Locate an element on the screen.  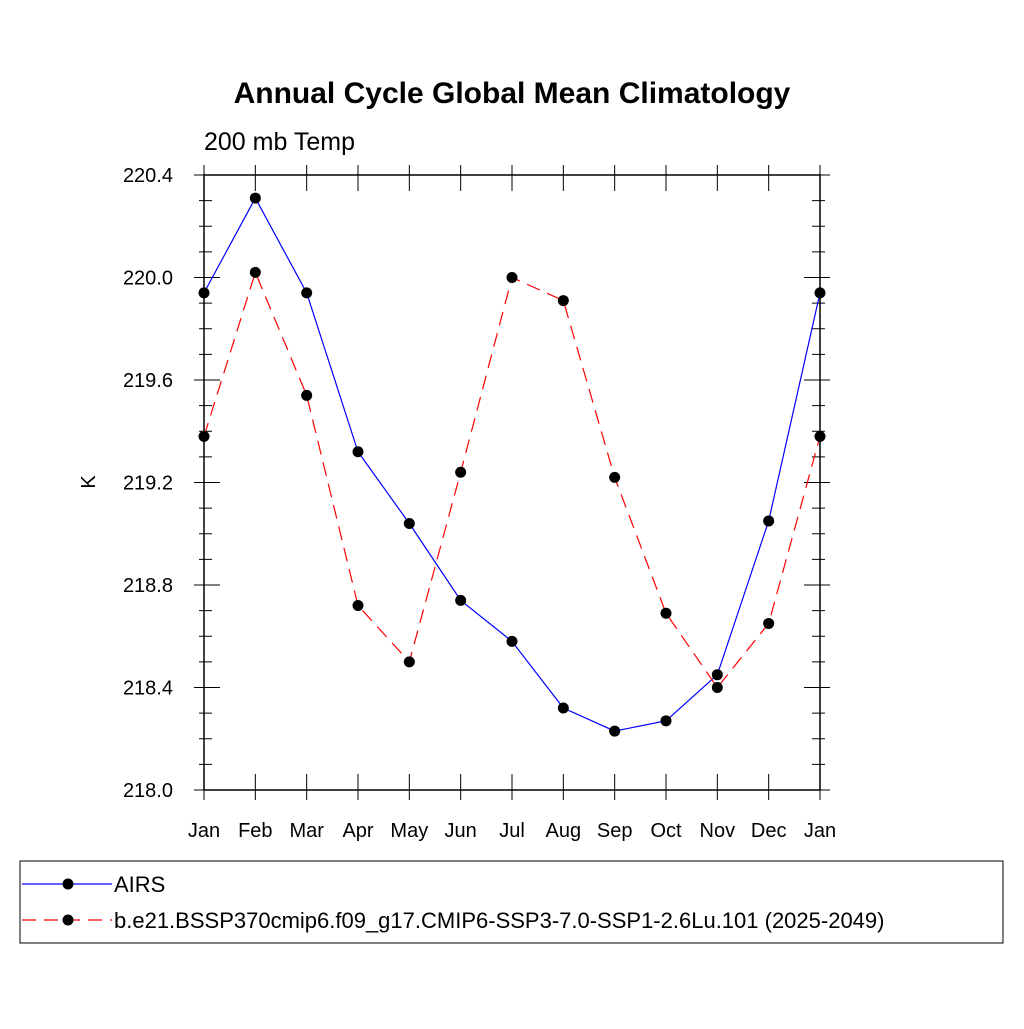
chart-subtitle: 200 mb Temp is located at coordinates (279, 142).